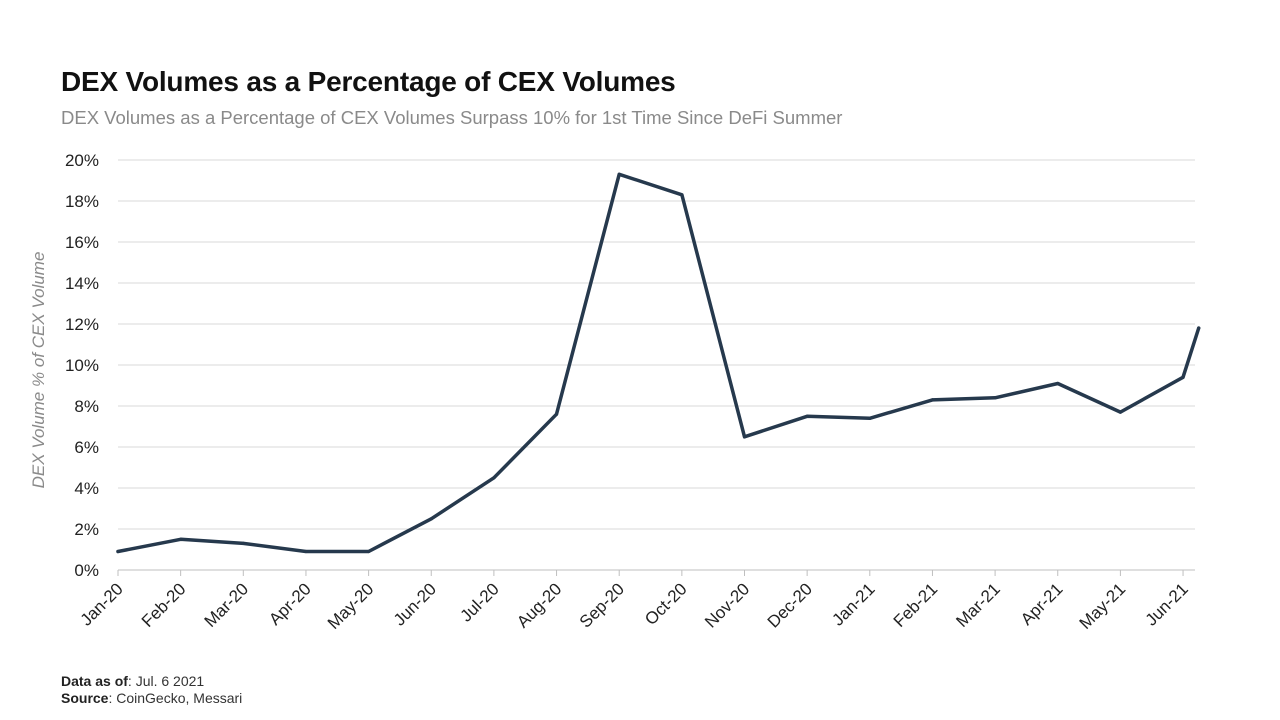 The height and width of the screenshot is (720, 1280). What do you see at coordinates (656, 572) in the screenshot?
I see `axes` at bounding box center [656, 572].